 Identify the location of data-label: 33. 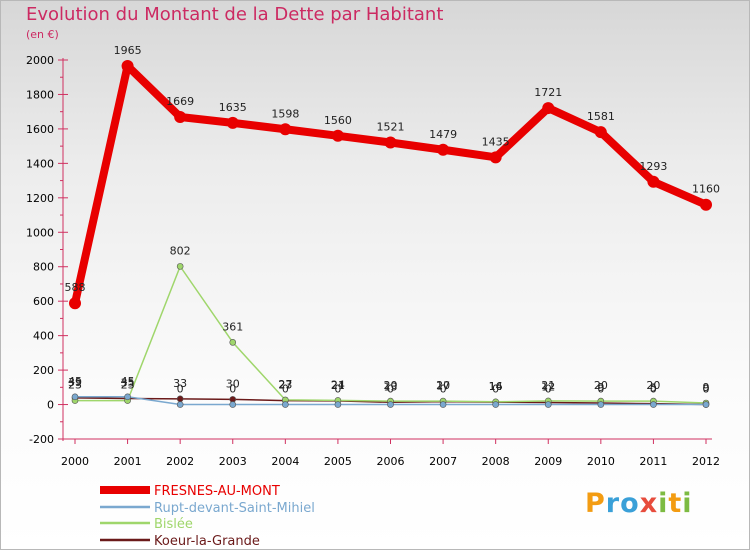
(180, 383).